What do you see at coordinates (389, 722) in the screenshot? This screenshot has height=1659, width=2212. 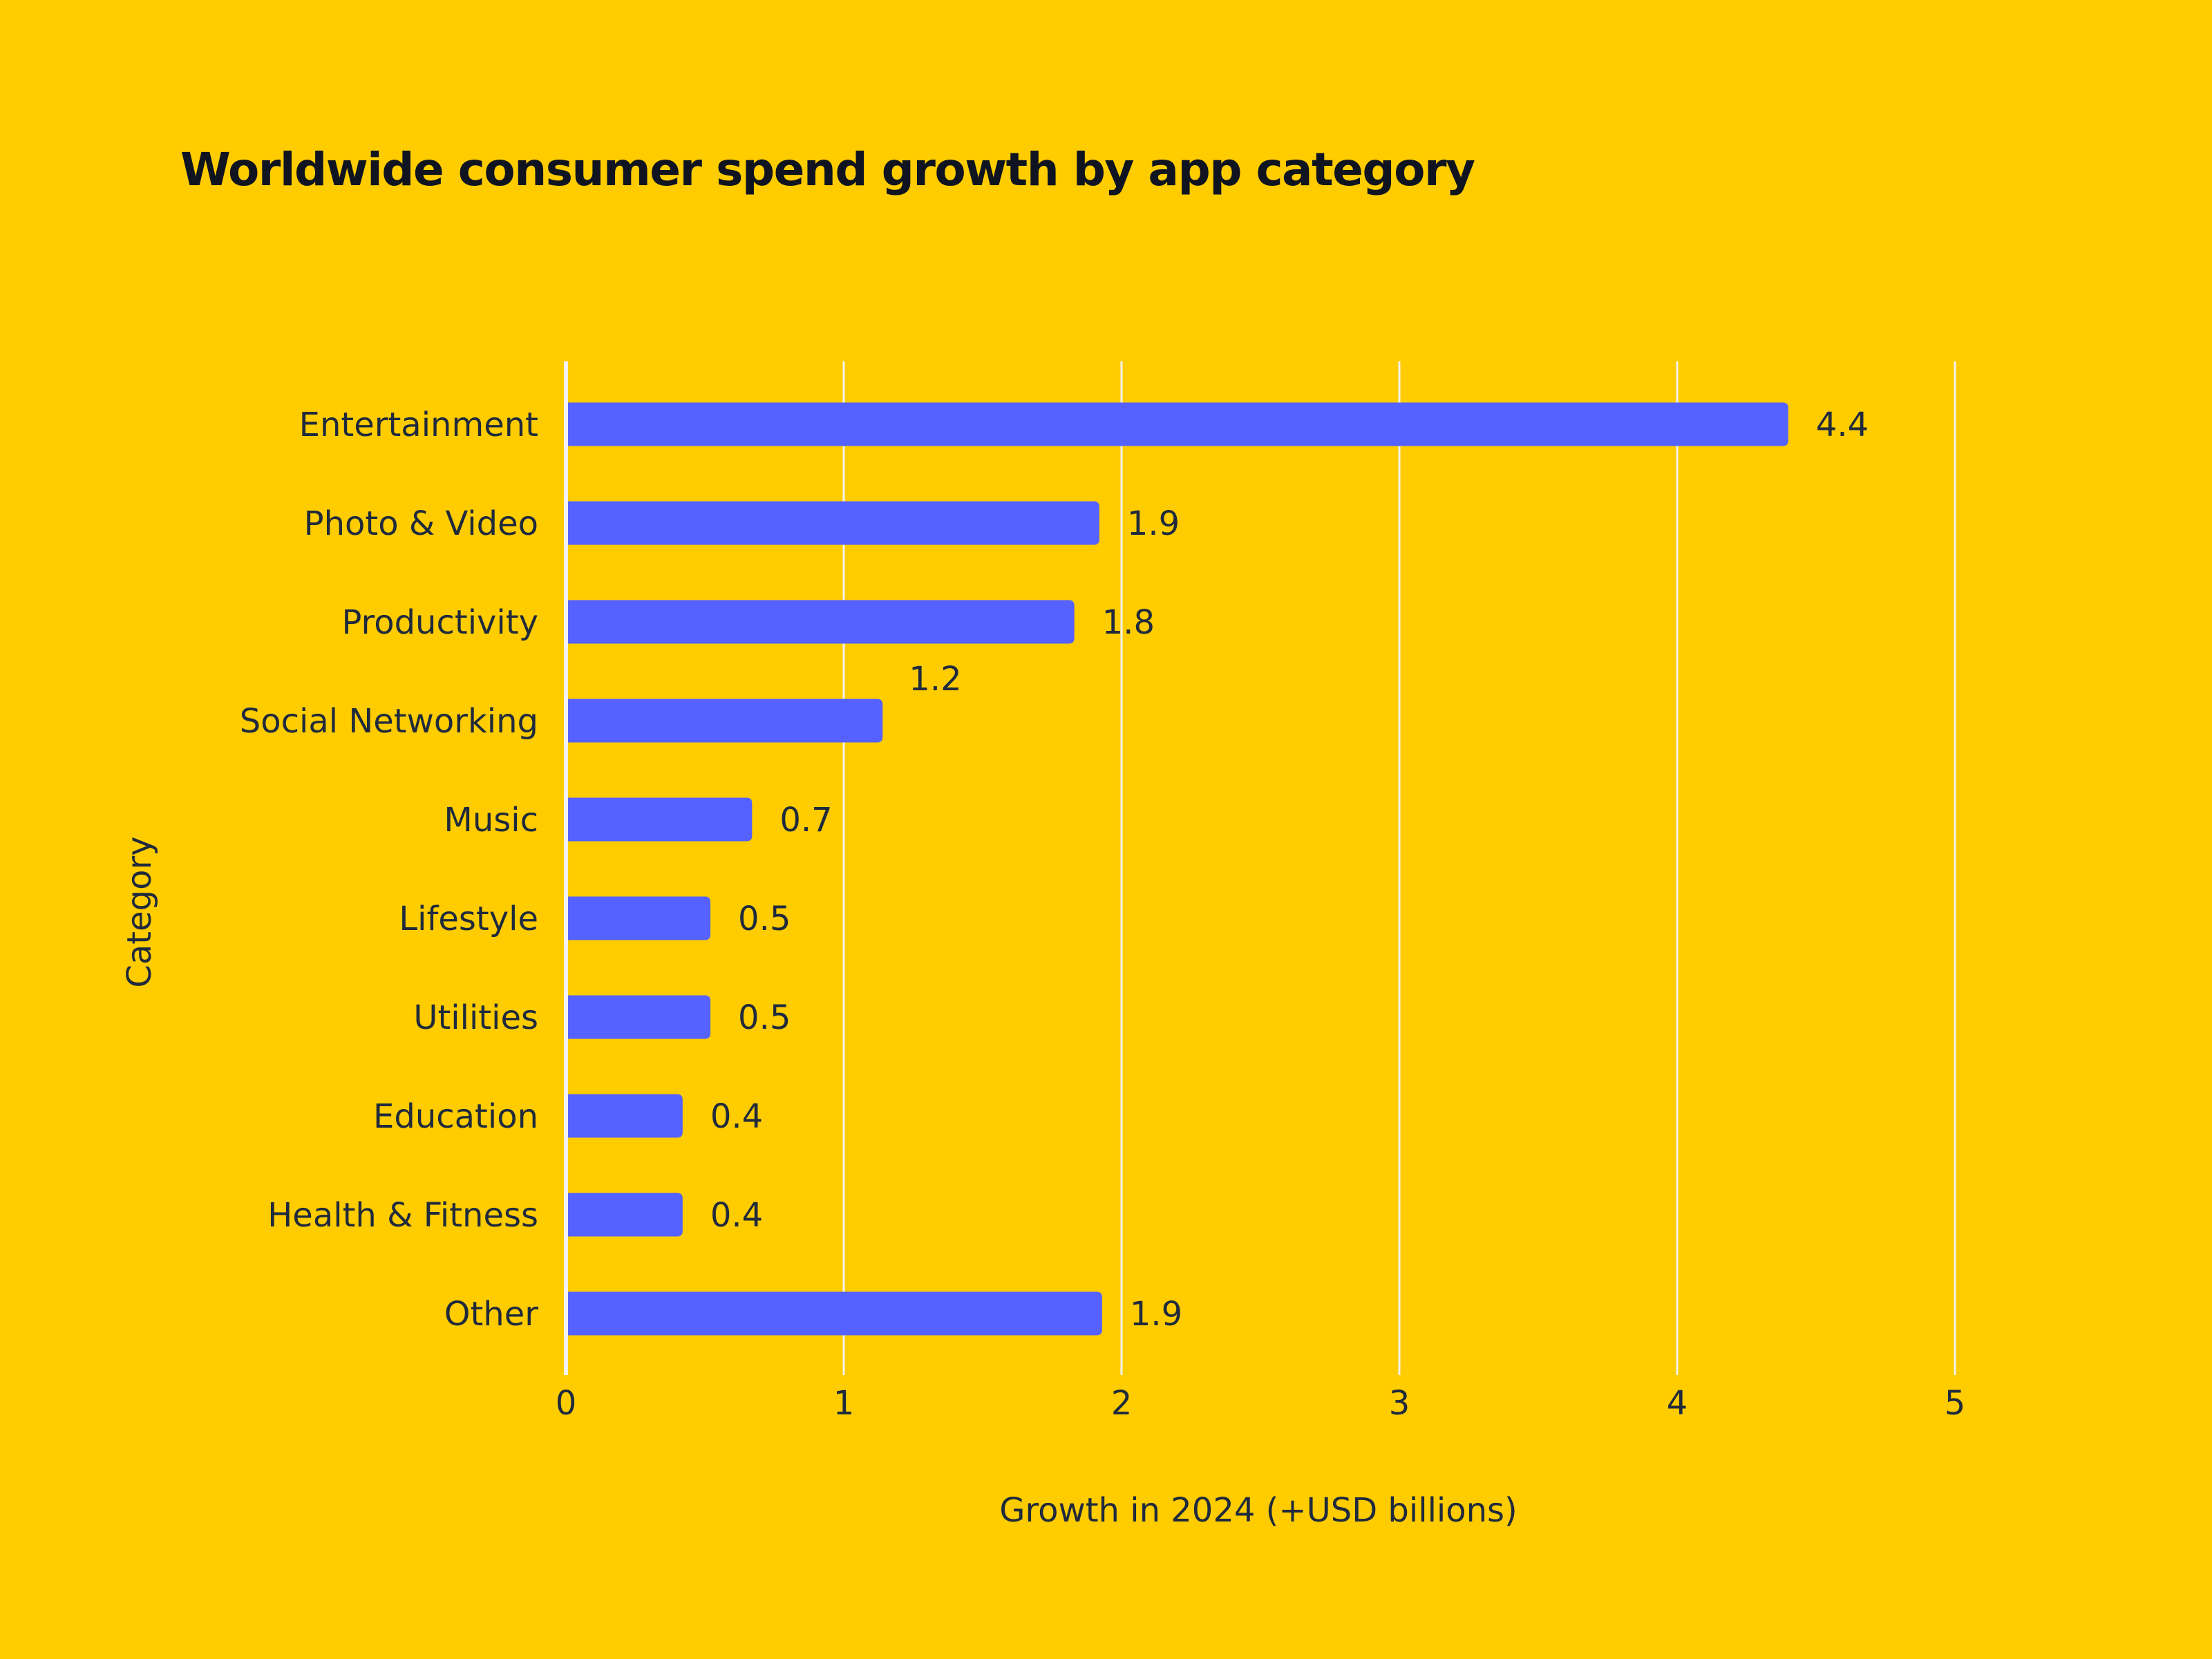 I see `category-label: Social Networking` at bounding box center [389, 722].